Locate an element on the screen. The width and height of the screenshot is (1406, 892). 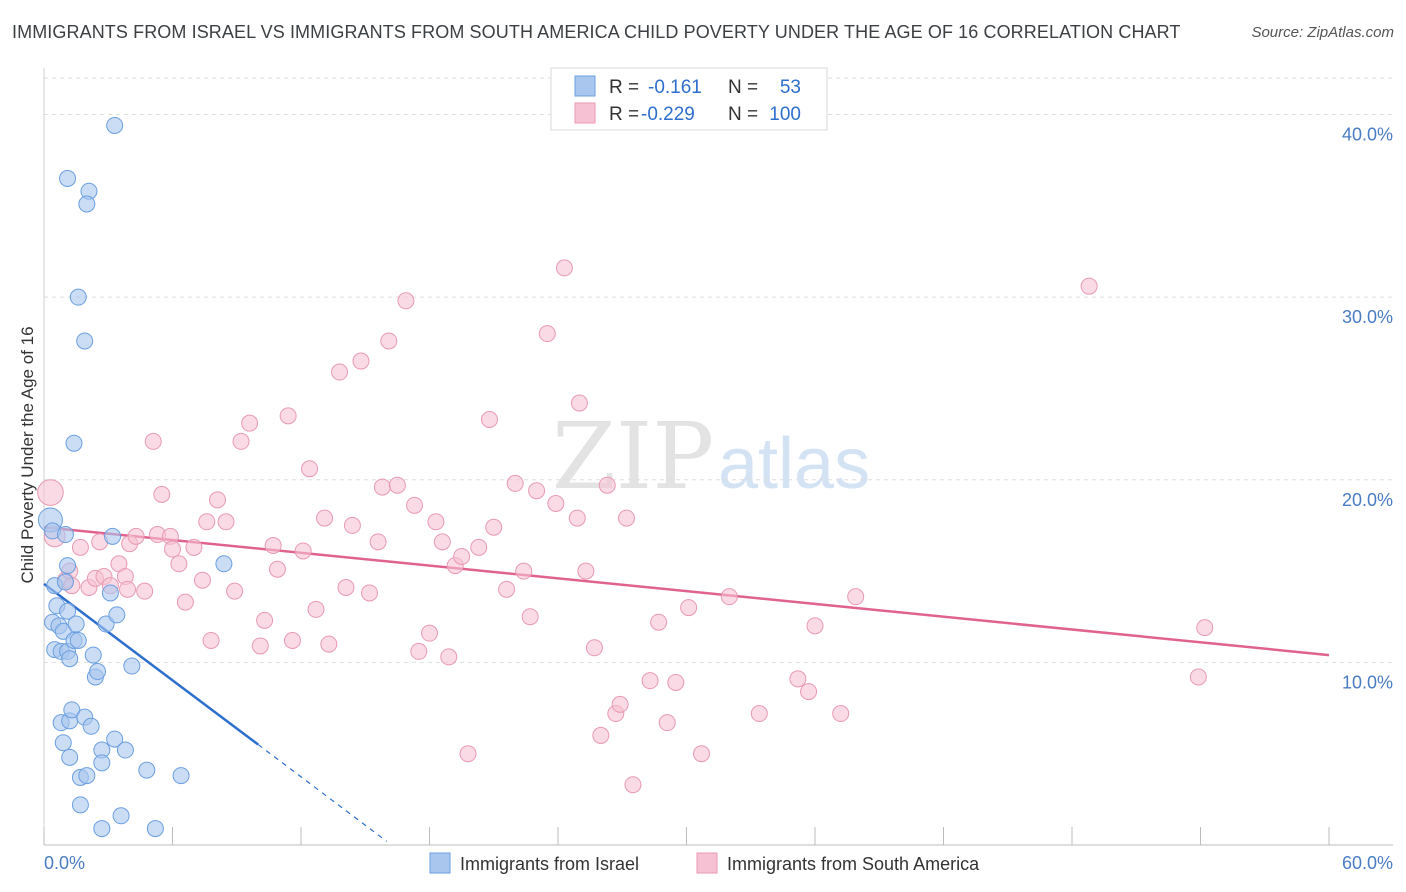
watermark-atlas: atlas is located at coordinates (794, 464).